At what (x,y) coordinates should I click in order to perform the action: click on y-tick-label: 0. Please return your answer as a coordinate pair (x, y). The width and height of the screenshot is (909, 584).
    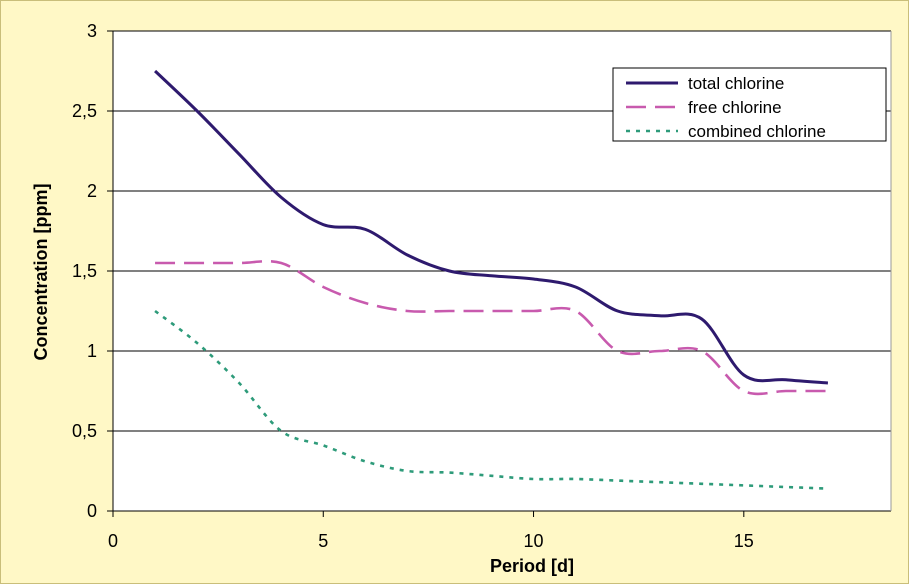
    Looking at the image, I should click on (92, 511).